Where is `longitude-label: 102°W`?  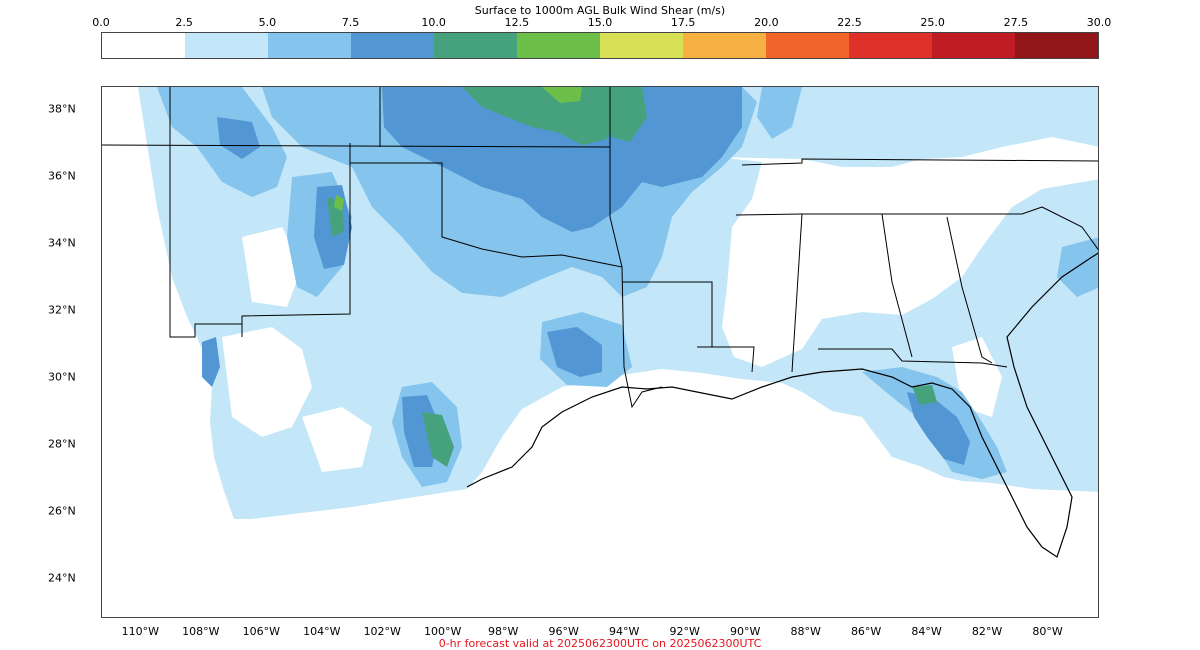
longitude-label: 102°W is located at coordinates (382, 631).